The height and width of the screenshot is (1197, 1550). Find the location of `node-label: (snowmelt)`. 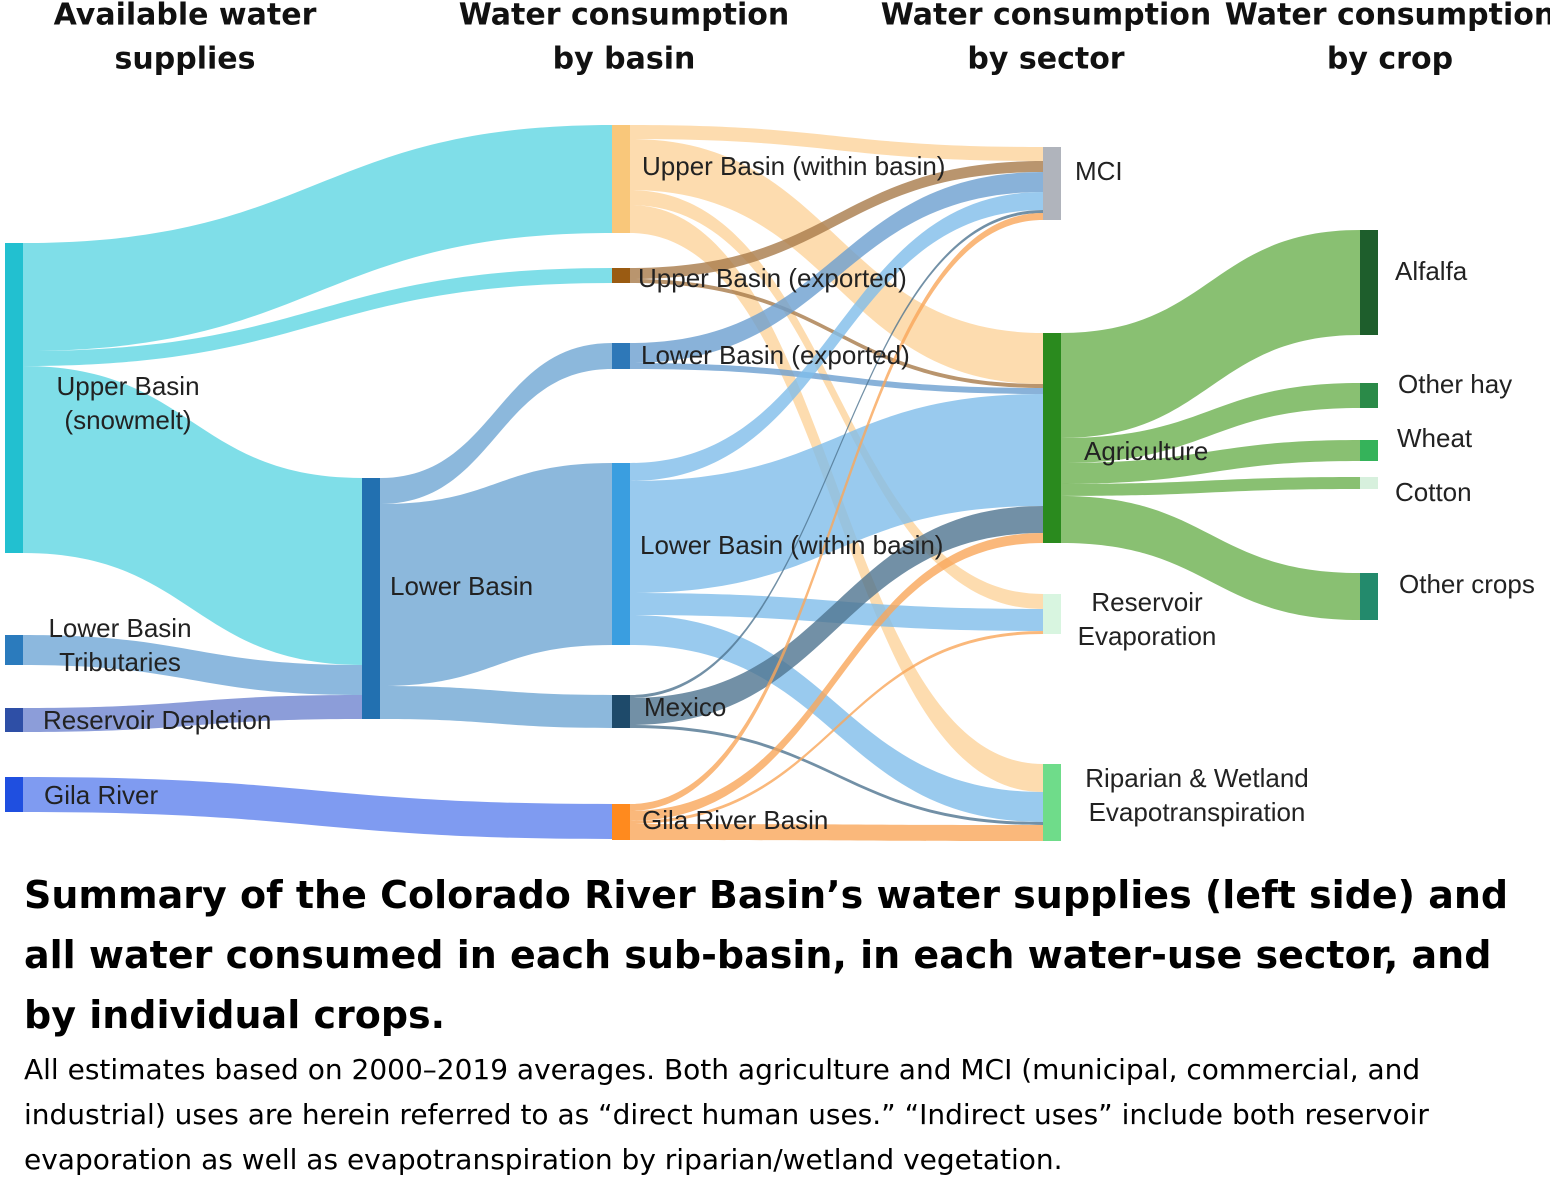

node-label: (snowmelt) is located at coordinates (127, 420).